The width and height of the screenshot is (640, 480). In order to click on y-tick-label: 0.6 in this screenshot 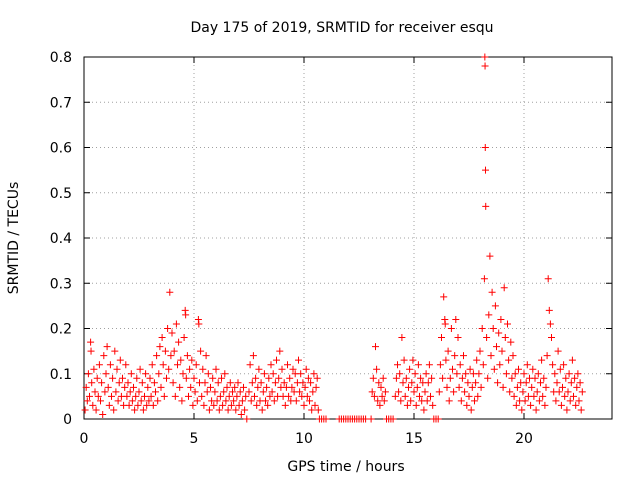, I will do `click(61, 149)`.